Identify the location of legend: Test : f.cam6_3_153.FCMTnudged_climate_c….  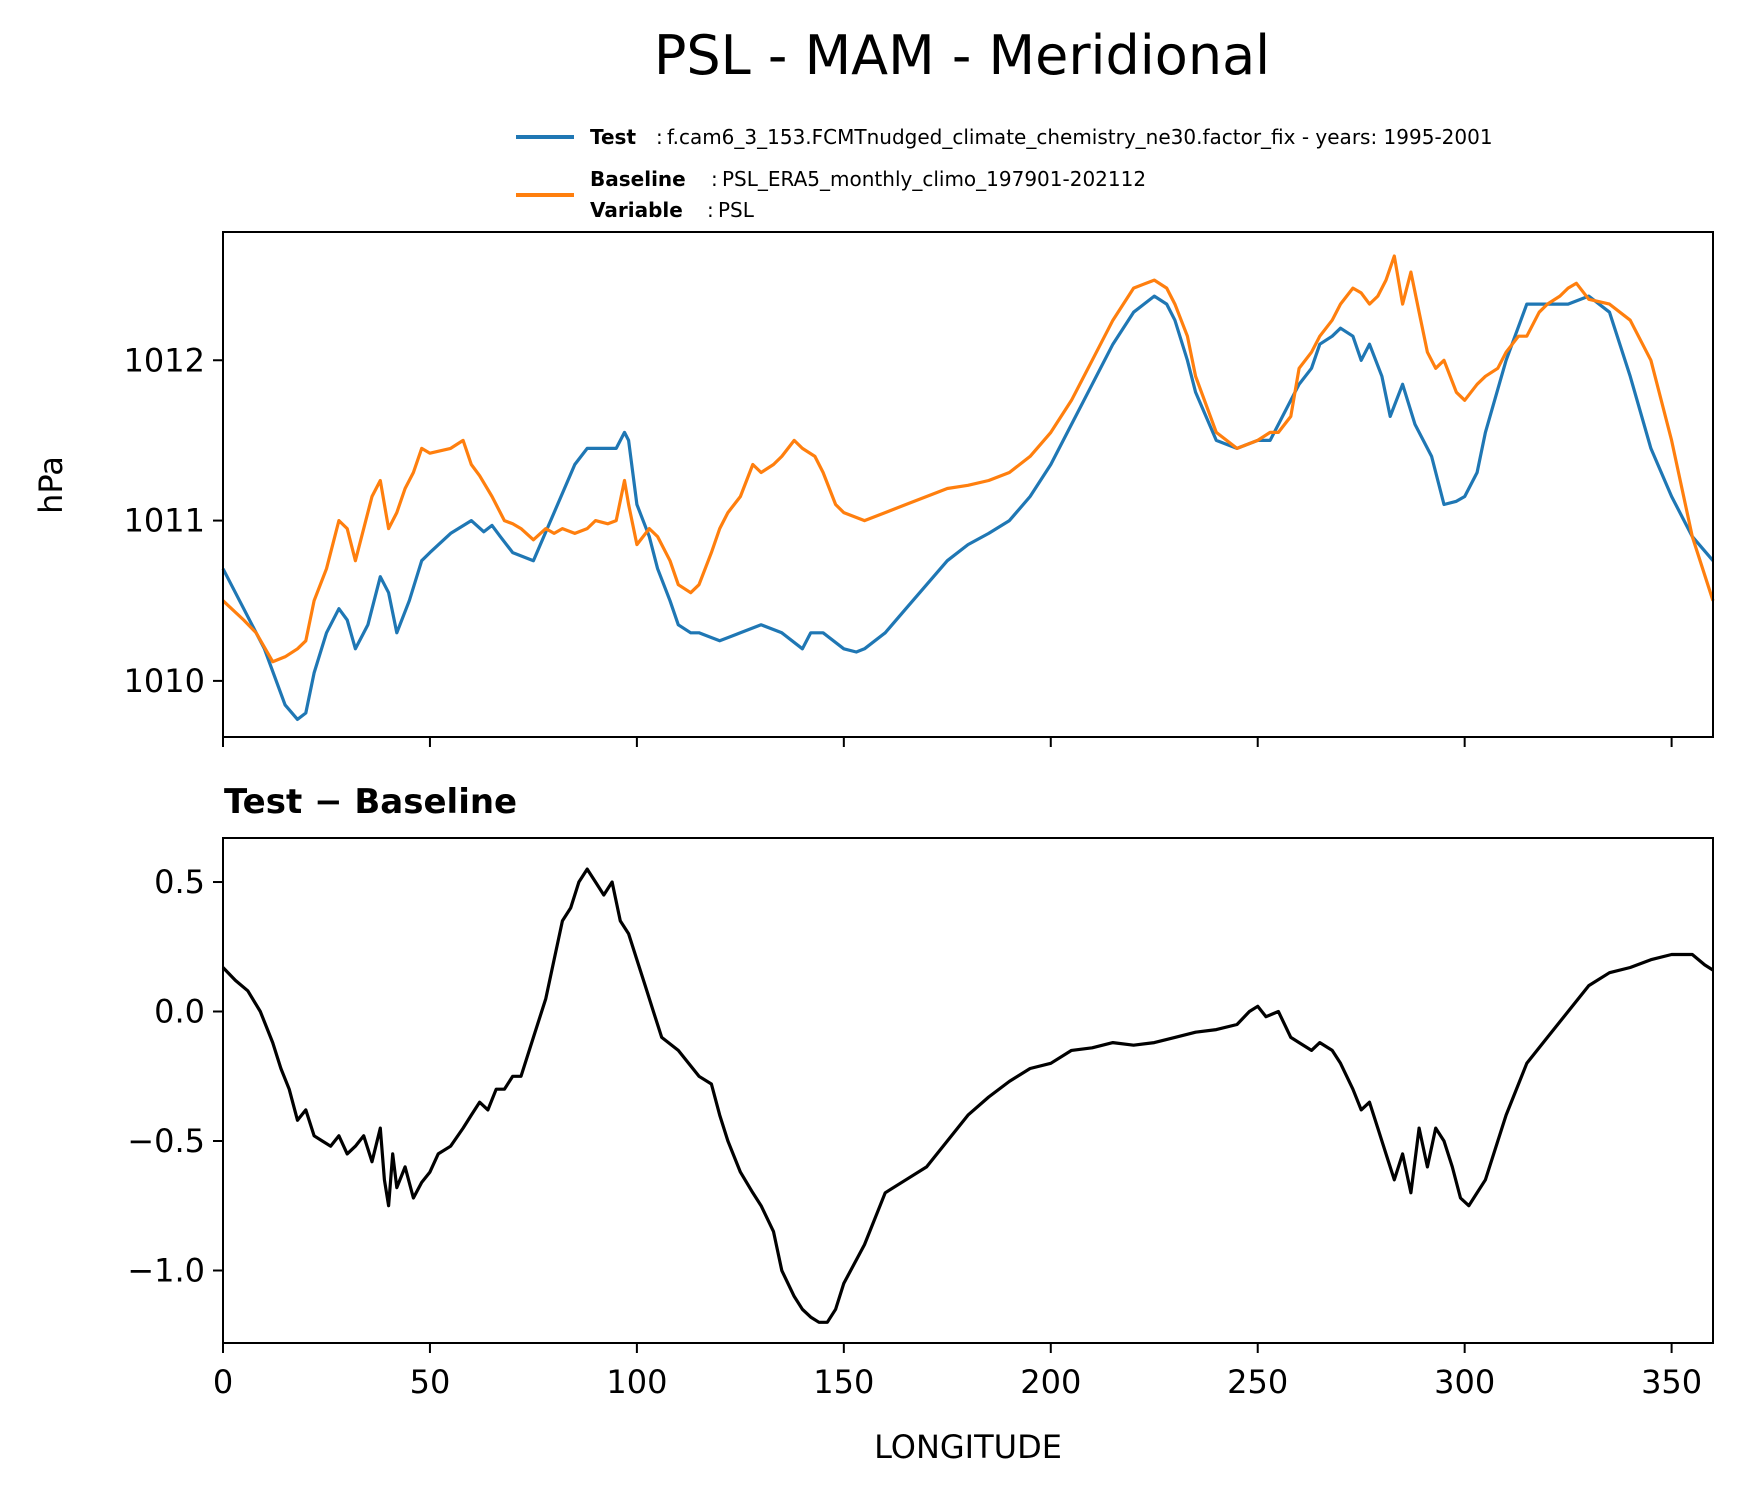
(1004, 173).